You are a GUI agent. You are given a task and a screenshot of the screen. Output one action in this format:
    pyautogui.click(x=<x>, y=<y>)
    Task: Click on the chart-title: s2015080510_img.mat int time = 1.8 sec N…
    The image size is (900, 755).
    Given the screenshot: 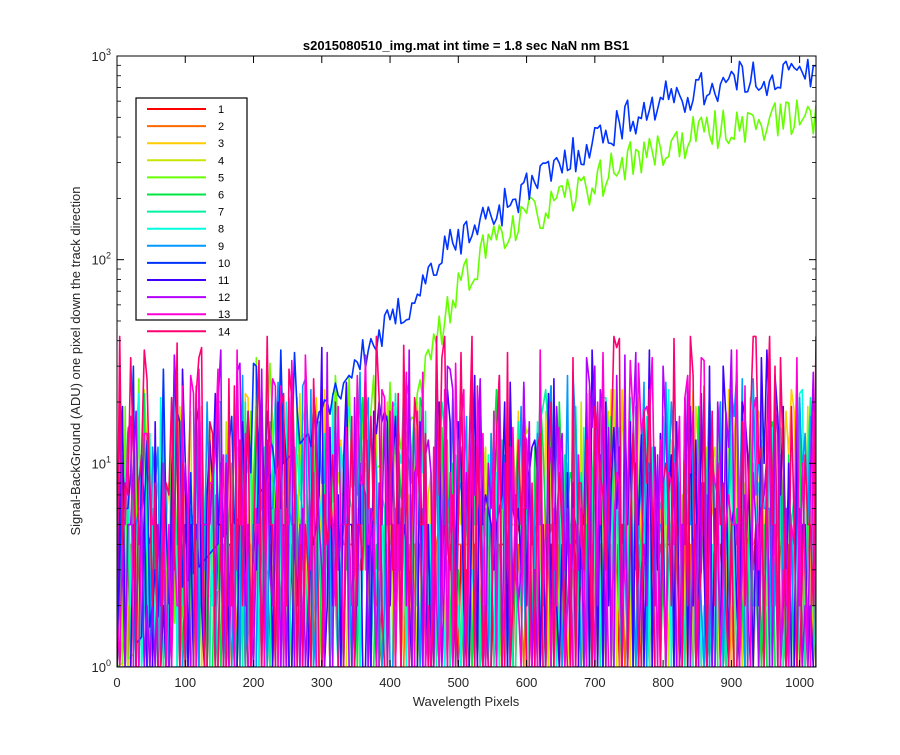 What is the action you would take?
    pyautogui.click(x=466, y=45)
    